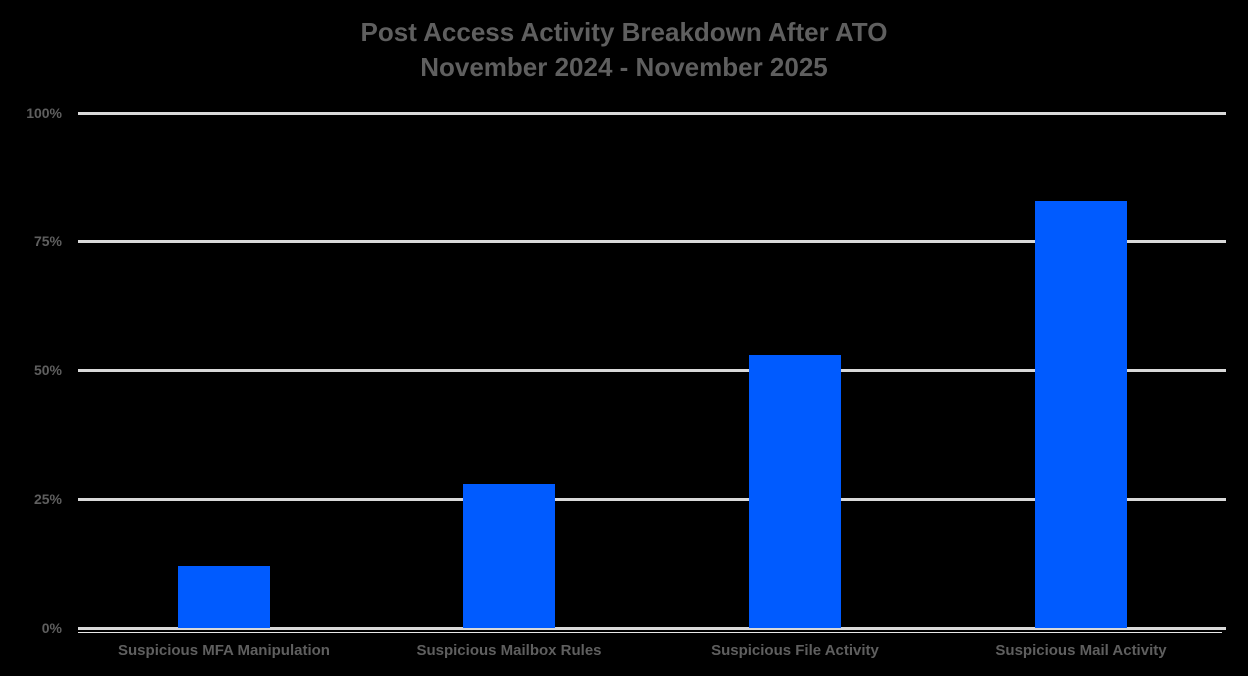  Describe the element at coordinates (795, 491) in the screenshot. I see `bar-file-activity` at that location.